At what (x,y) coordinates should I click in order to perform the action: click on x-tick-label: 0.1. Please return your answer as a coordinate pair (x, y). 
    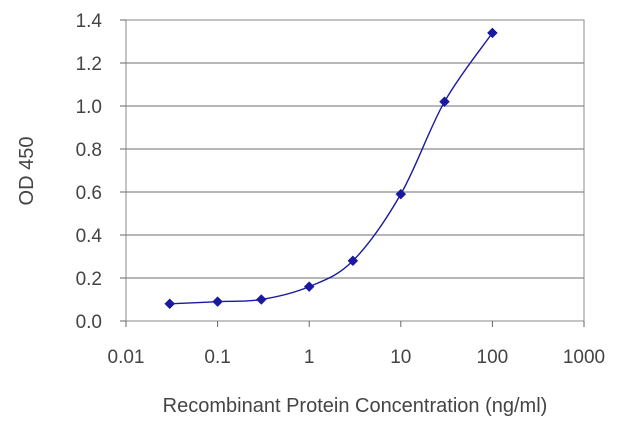
    Looking at the image, I should click on (217, 357).